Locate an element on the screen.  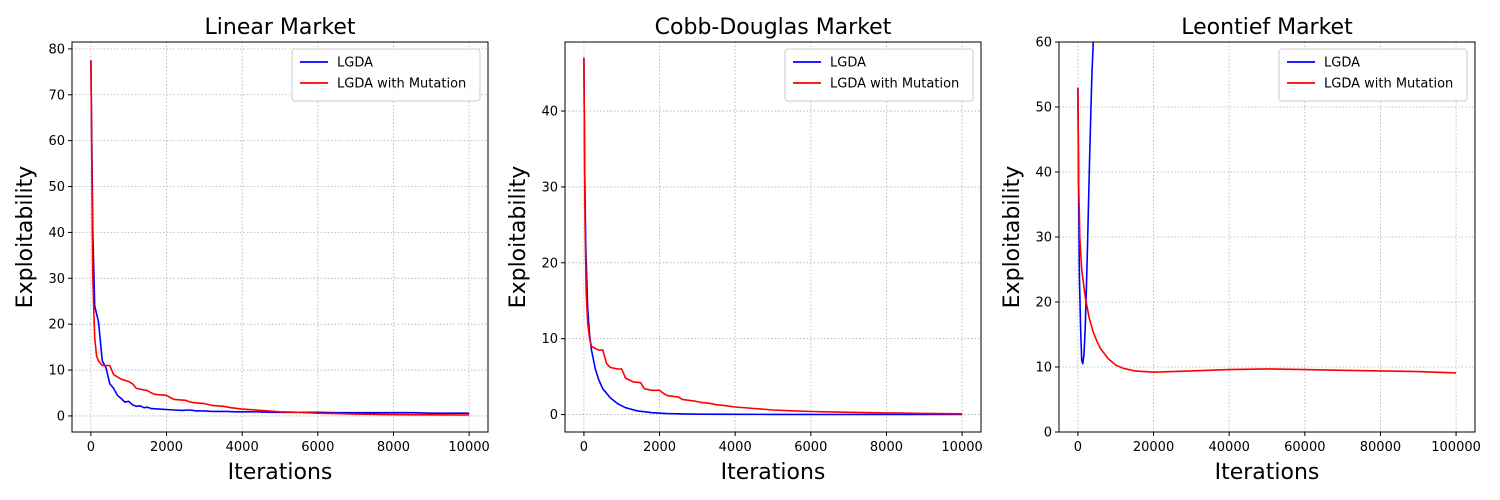
chart-title: Linear Market is located at coordinates (280, 27).